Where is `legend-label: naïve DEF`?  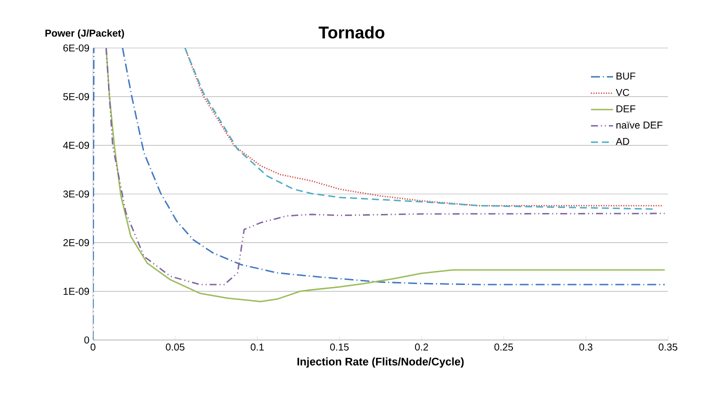
legend-label: naïve DEF is located at coordinates (639, 125).